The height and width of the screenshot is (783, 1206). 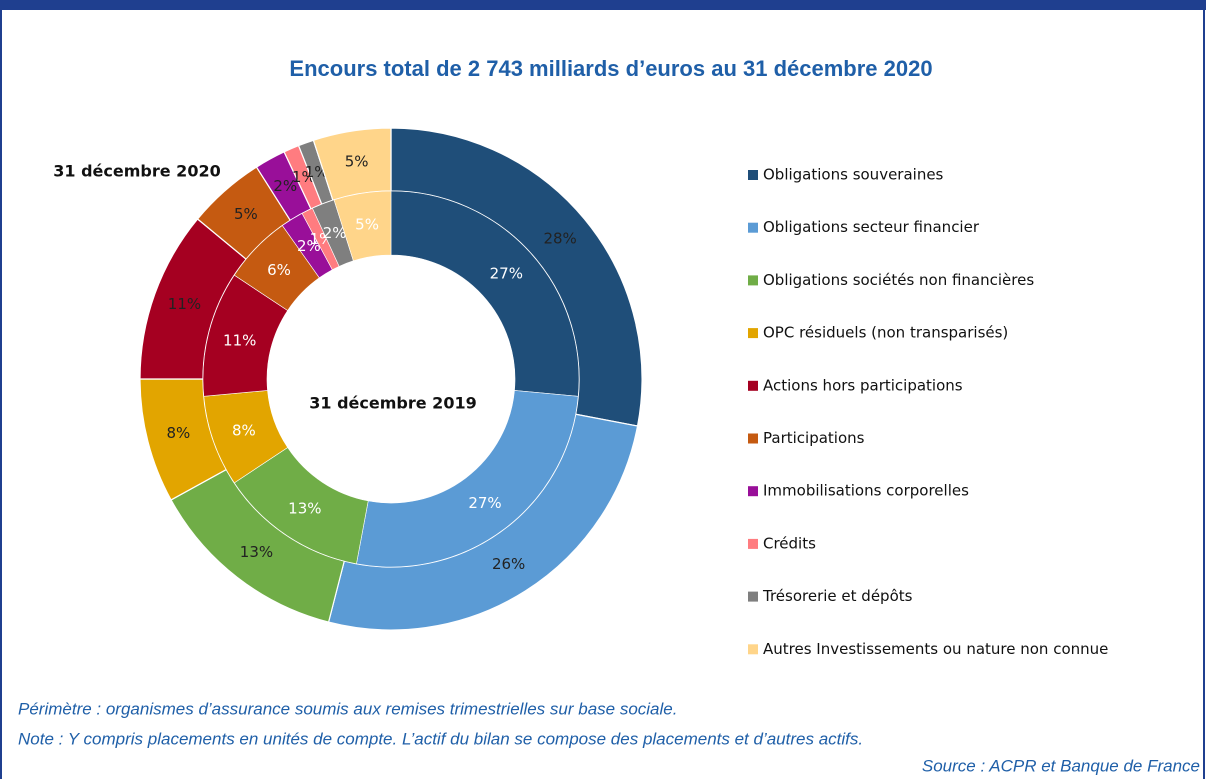 I want to click on source: Source : ACPR et Banque de France, so click(x=1061, y=765).